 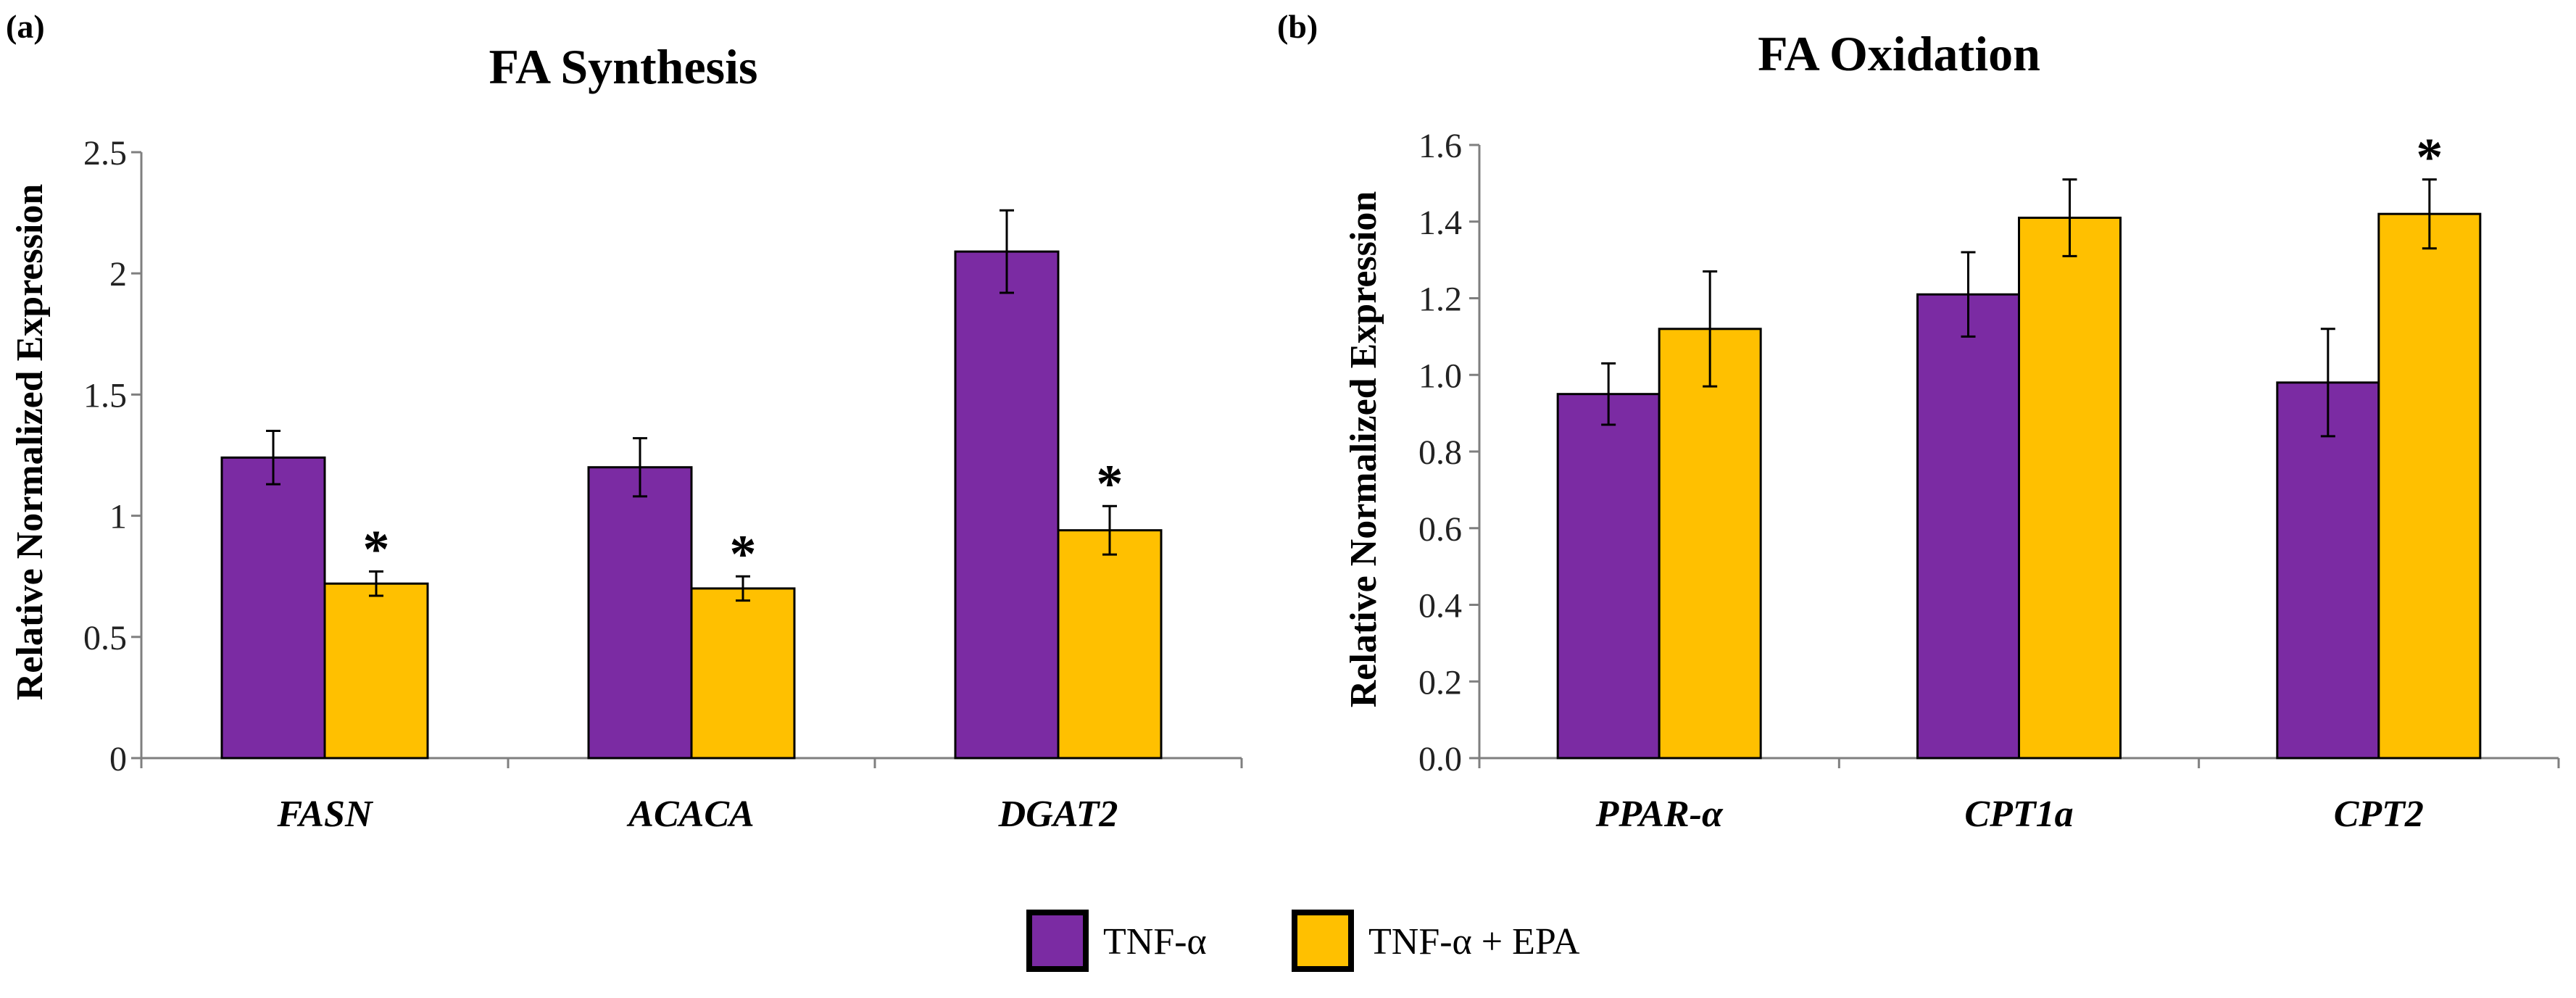 What do you see at coordinates (1440, 453) in the screenshot?
I see `y-tick-label: 0.8` at bounding box center [1440, 453].